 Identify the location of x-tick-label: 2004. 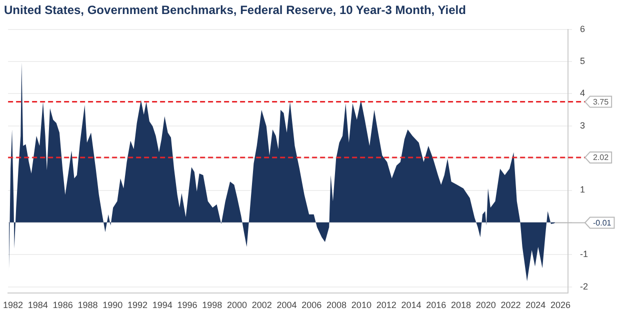
(286, 305).